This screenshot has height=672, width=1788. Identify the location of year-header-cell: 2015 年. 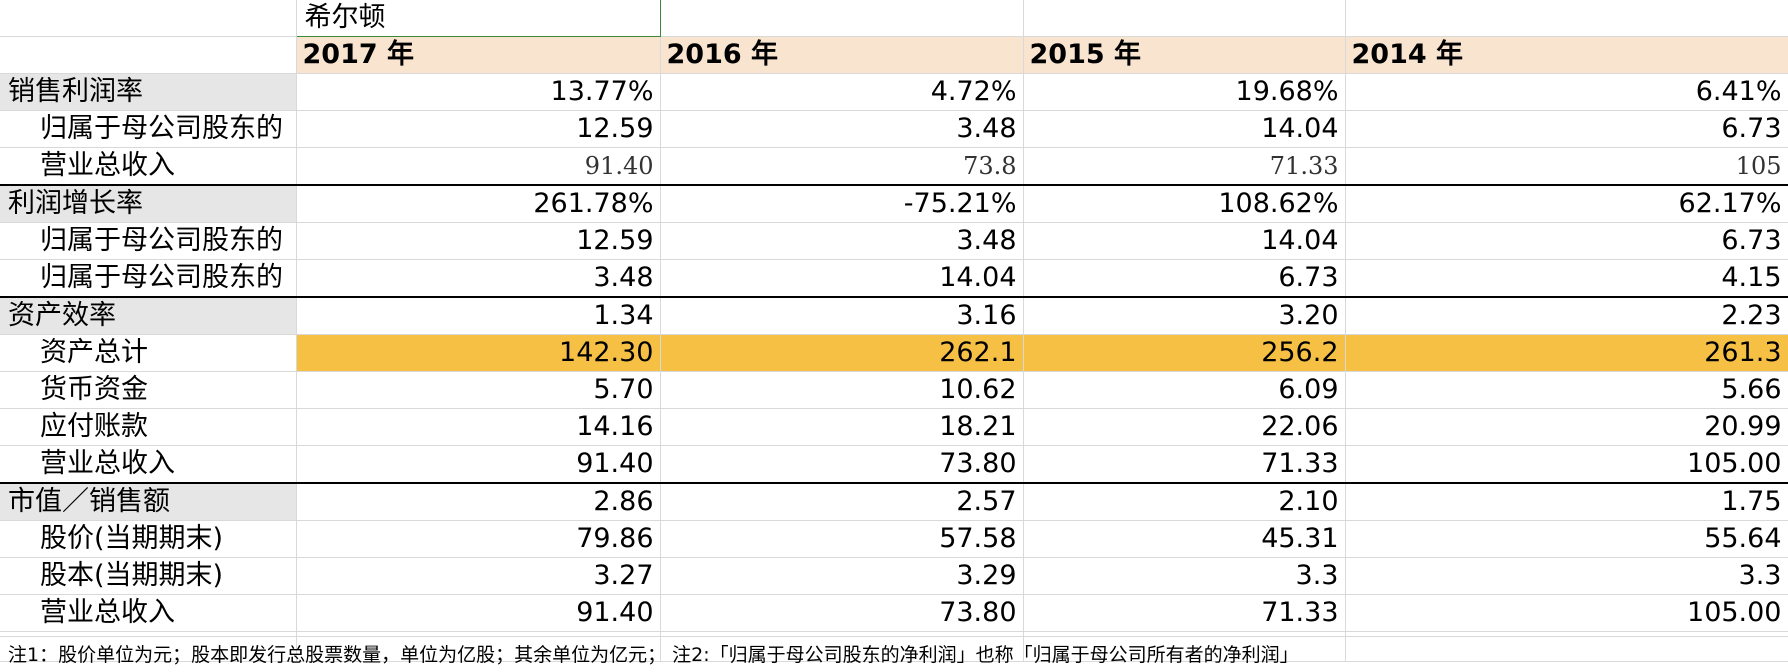
(1184, 55).